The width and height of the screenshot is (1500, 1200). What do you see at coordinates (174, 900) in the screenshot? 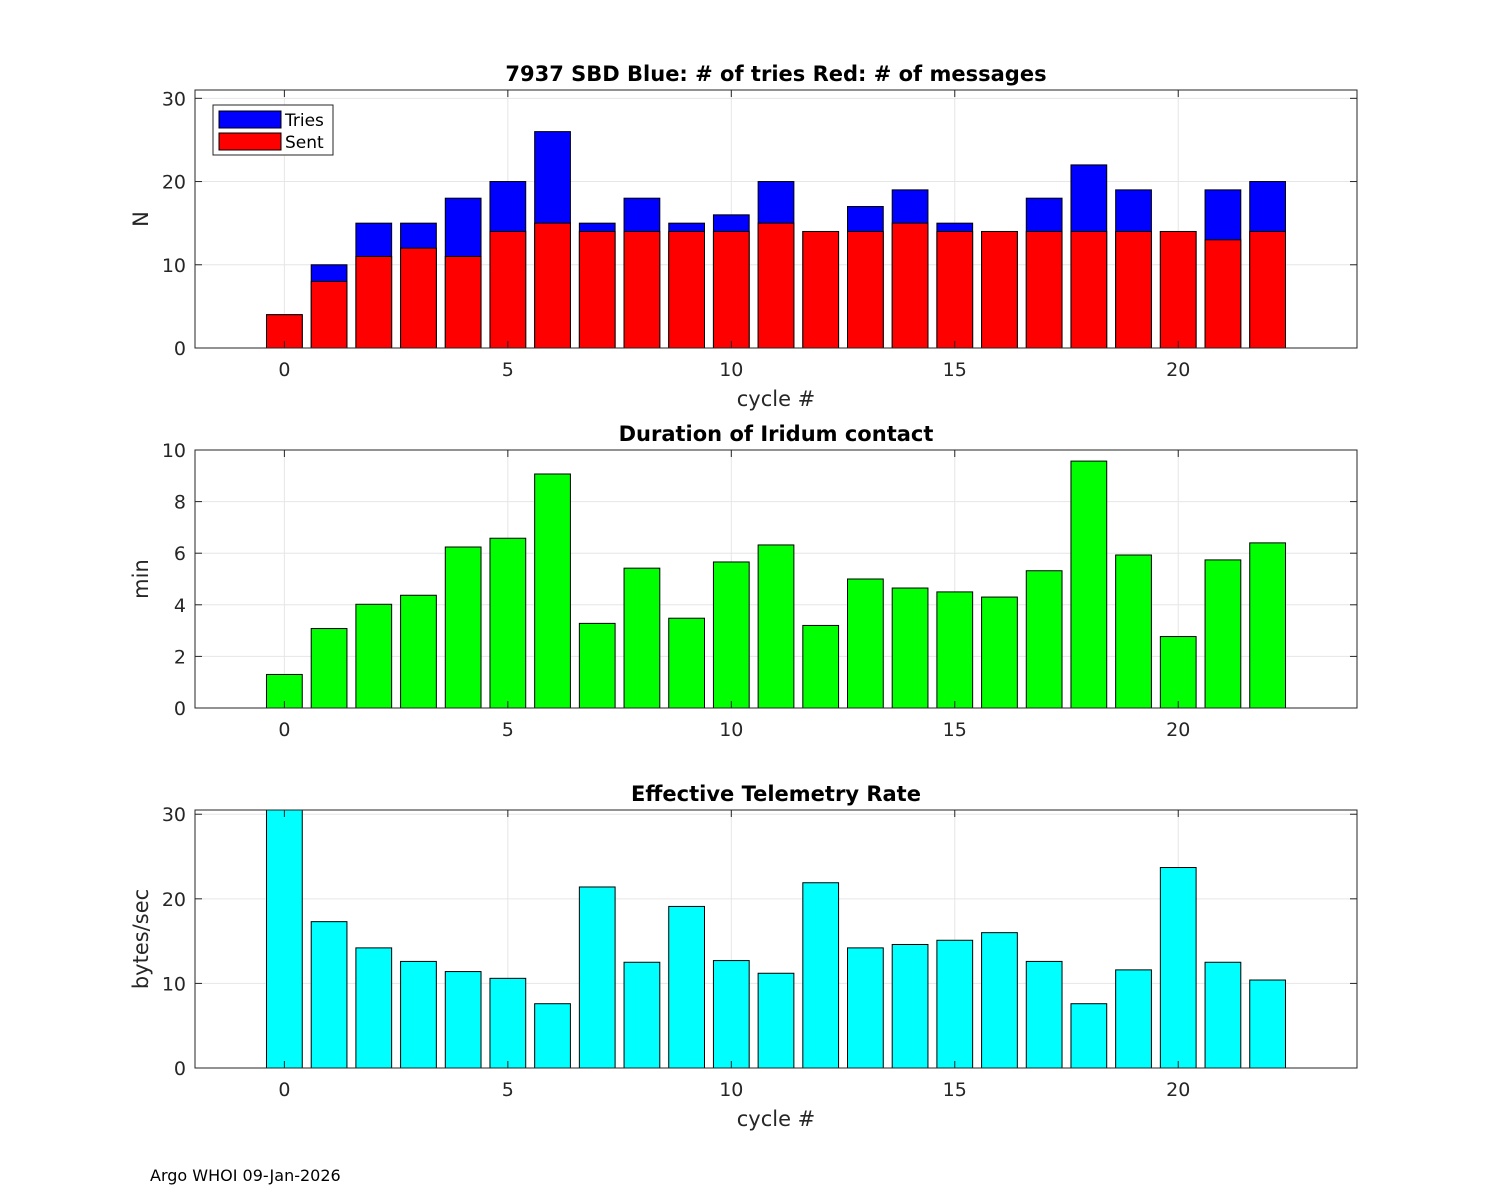
I see `y-tick-label: 20` at bounding box center [174, 900].